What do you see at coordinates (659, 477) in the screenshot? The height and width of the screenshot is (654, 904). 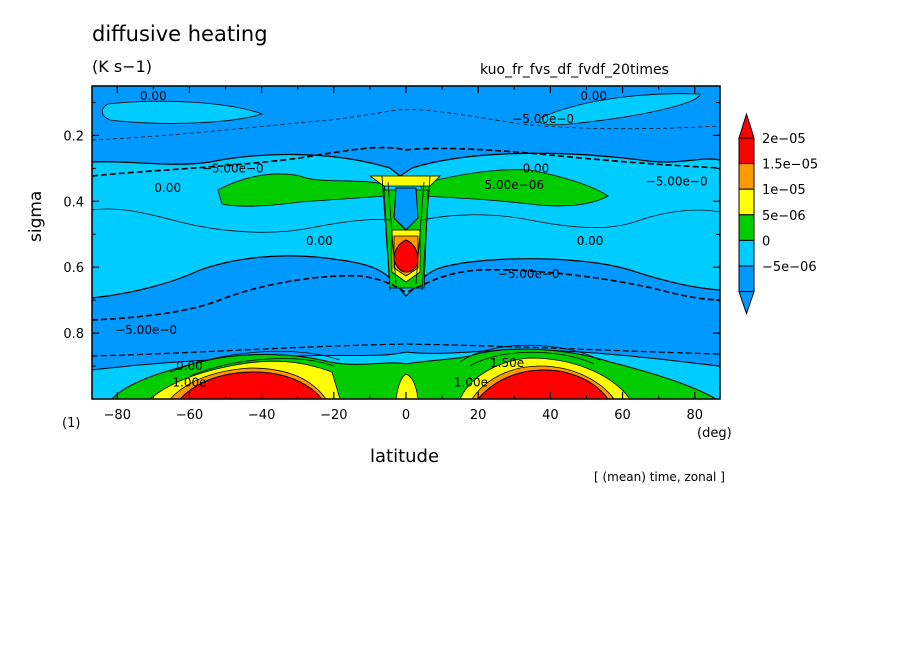 I see `averaging-note: [ (mean) time, zonal ]` at bounding box center [659, 477].